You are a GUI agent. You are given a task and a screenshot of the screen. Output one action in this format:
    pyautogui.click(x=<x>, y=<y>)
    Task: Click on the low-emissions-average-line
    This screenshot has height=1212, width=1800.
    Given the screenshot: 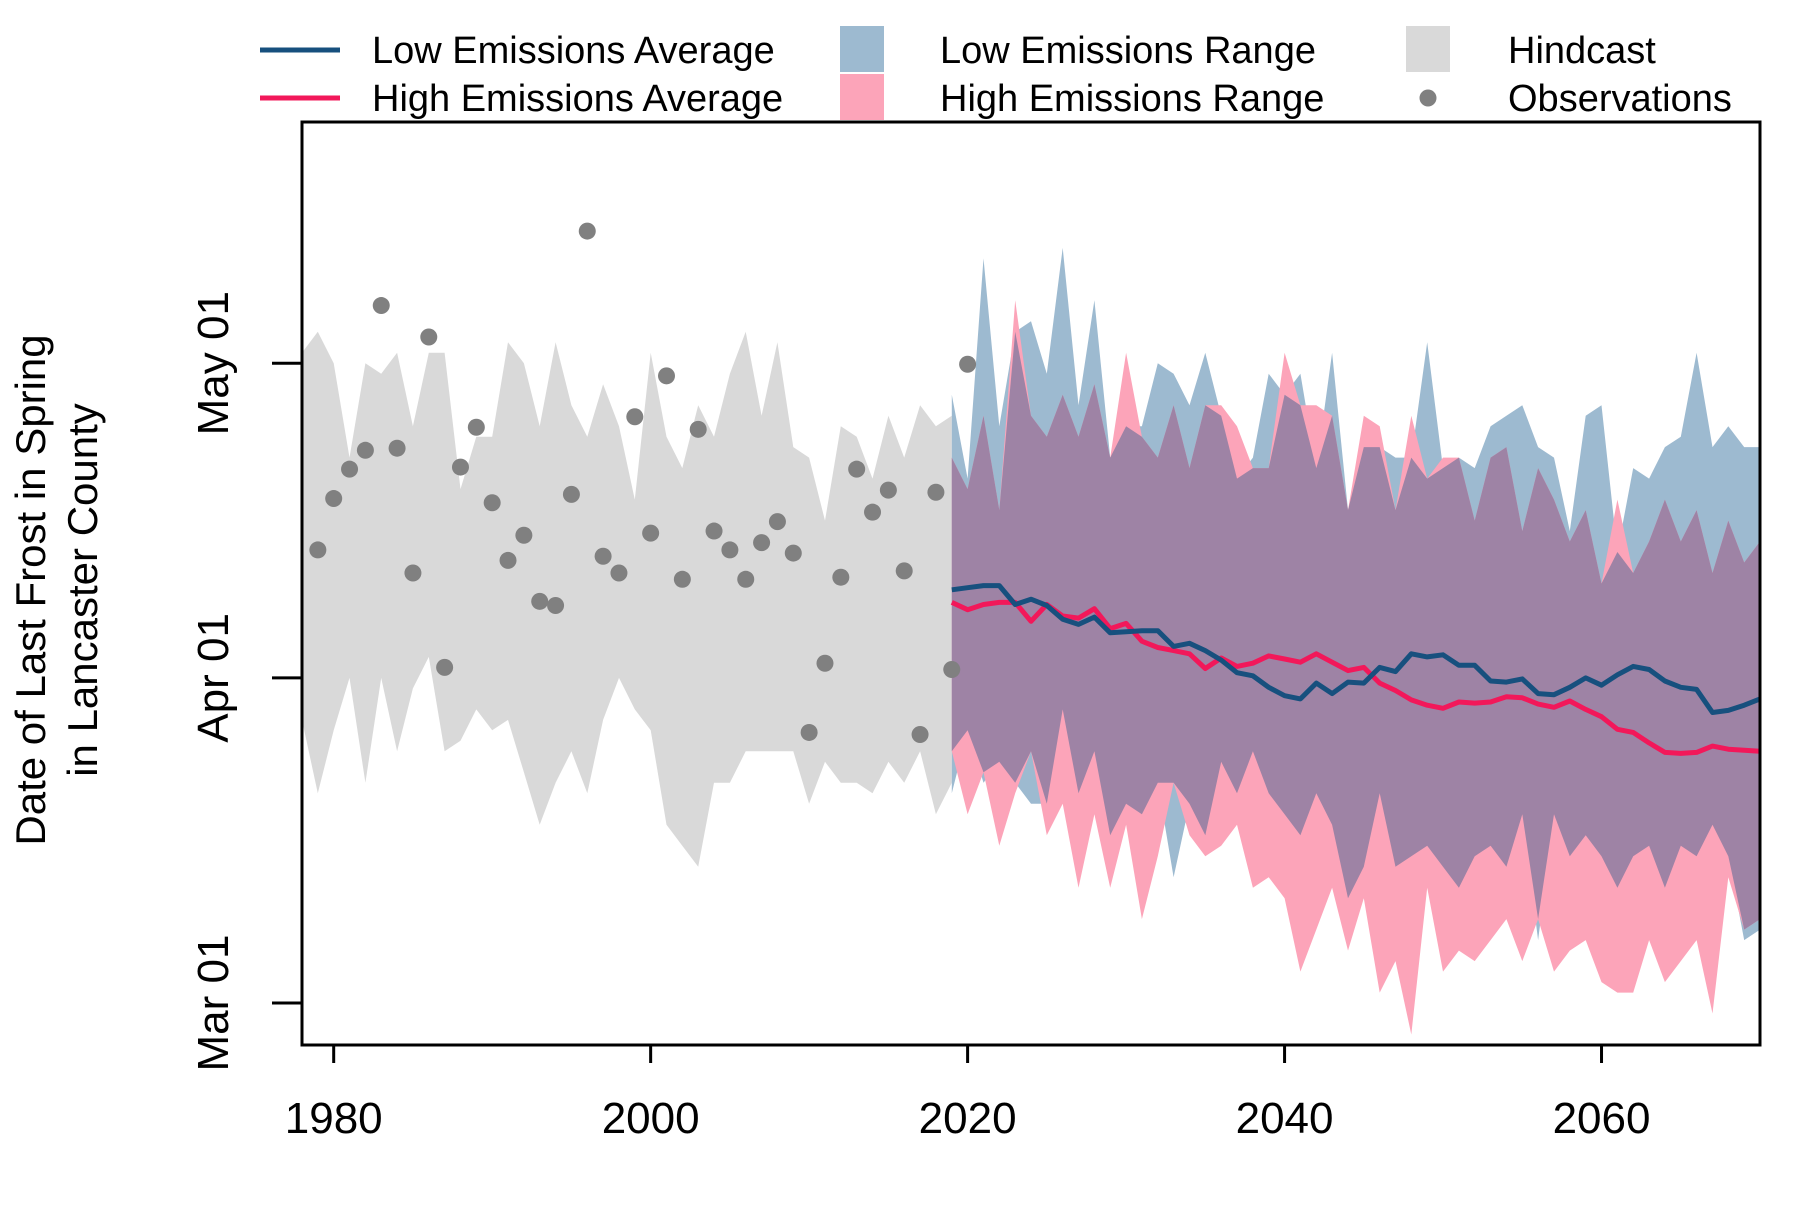 What is the action you would take?
    pyautogui.click(x=1355, y=649)
    